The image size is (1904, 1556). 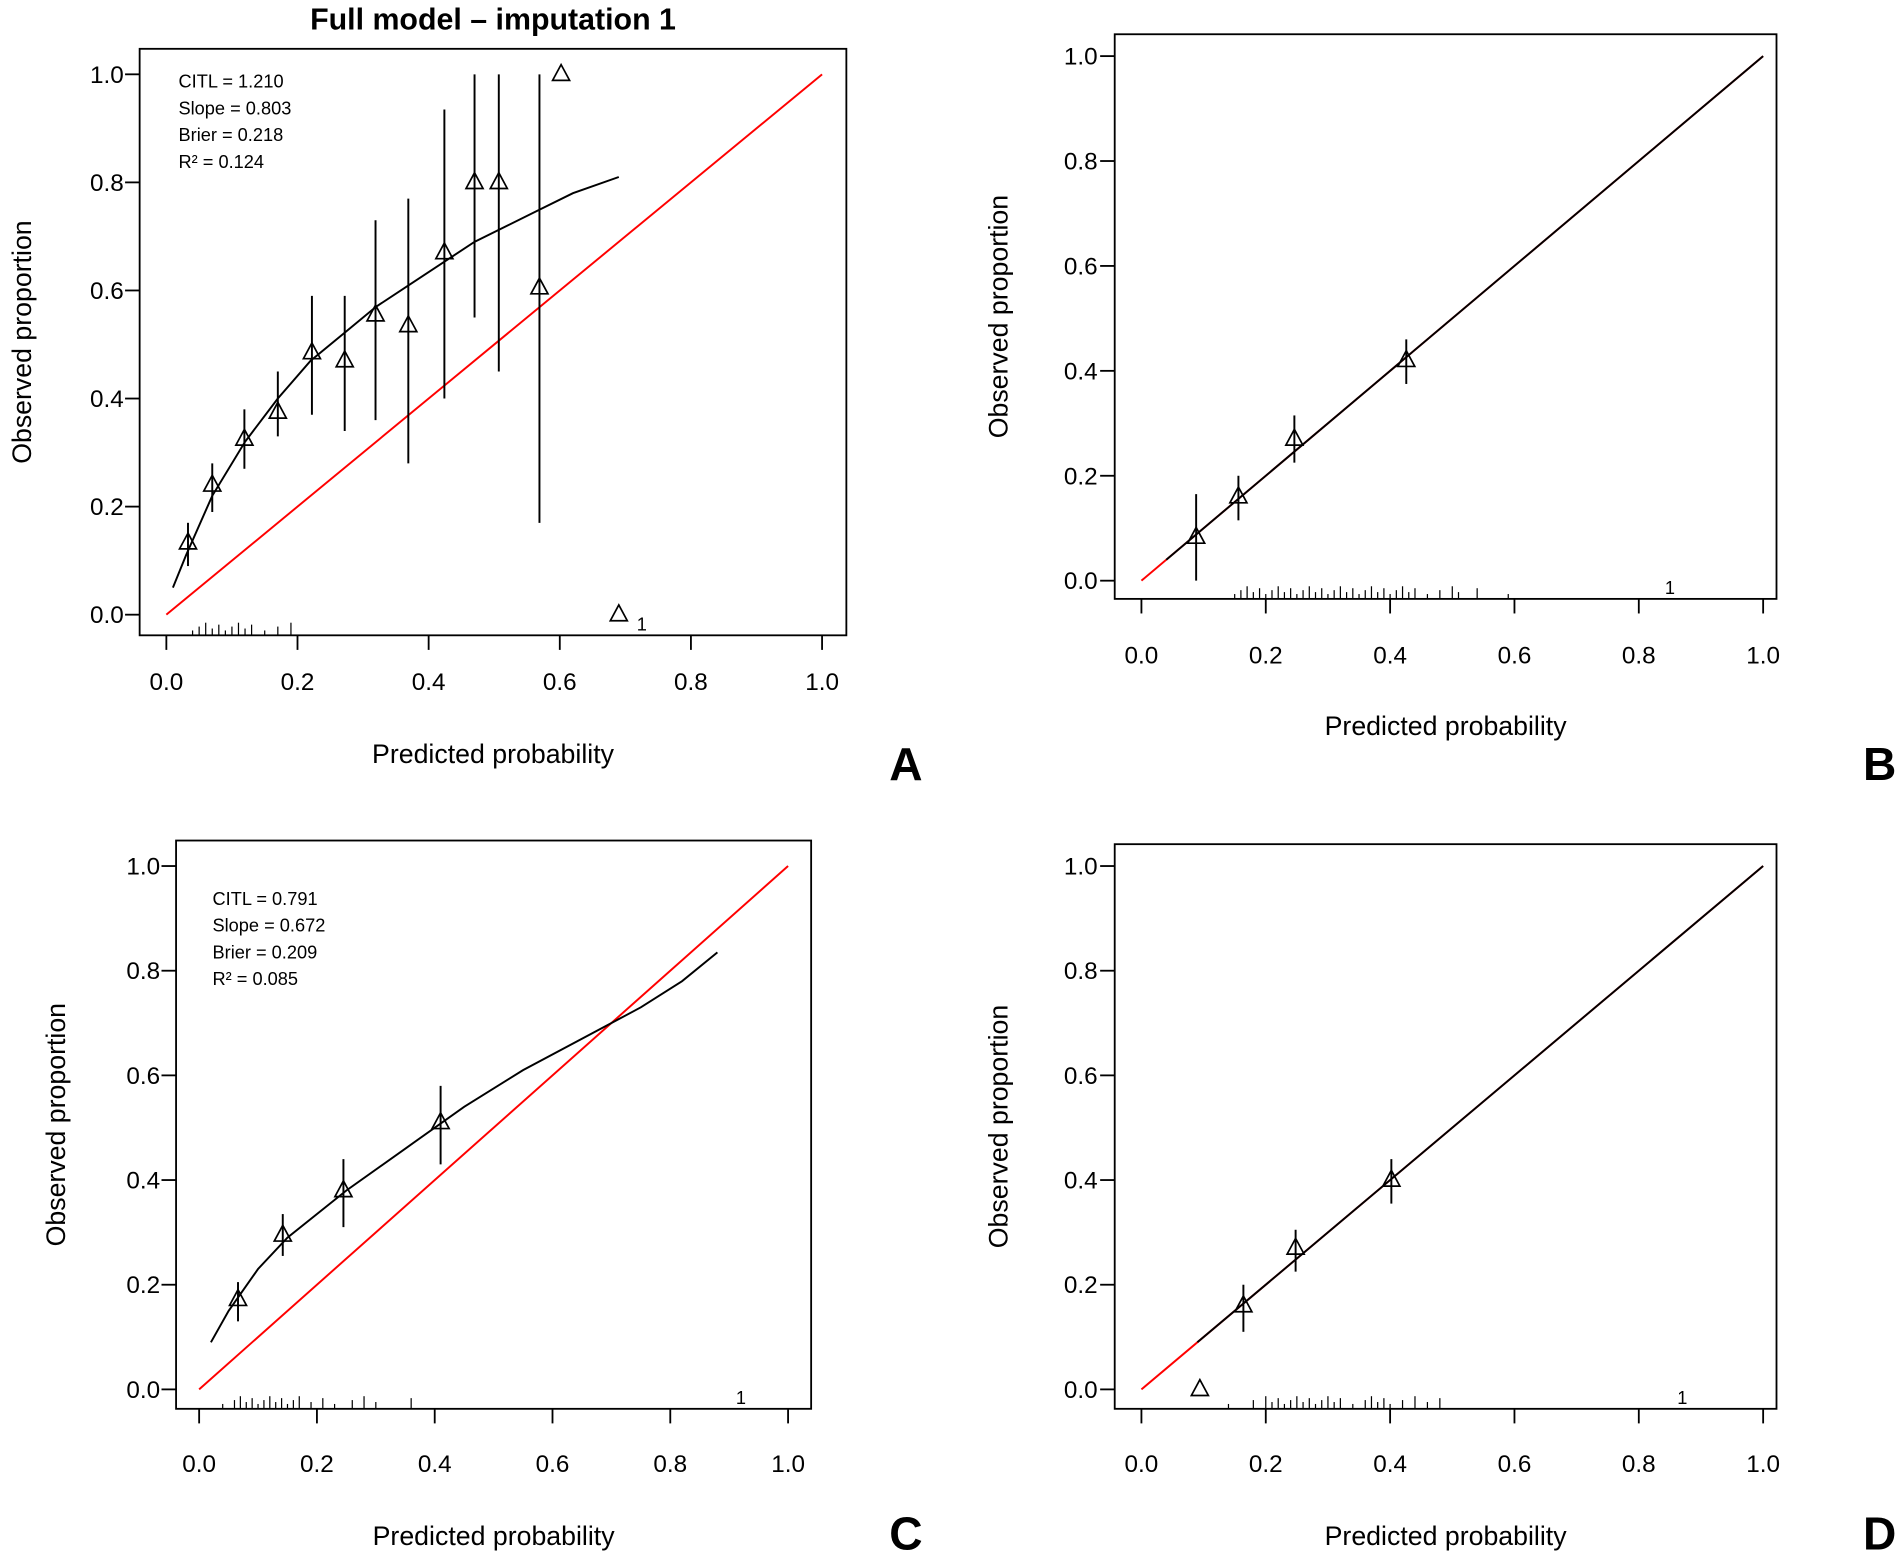 I want to click on stat-text: R² = 0.085, so click(x=256, y=979).